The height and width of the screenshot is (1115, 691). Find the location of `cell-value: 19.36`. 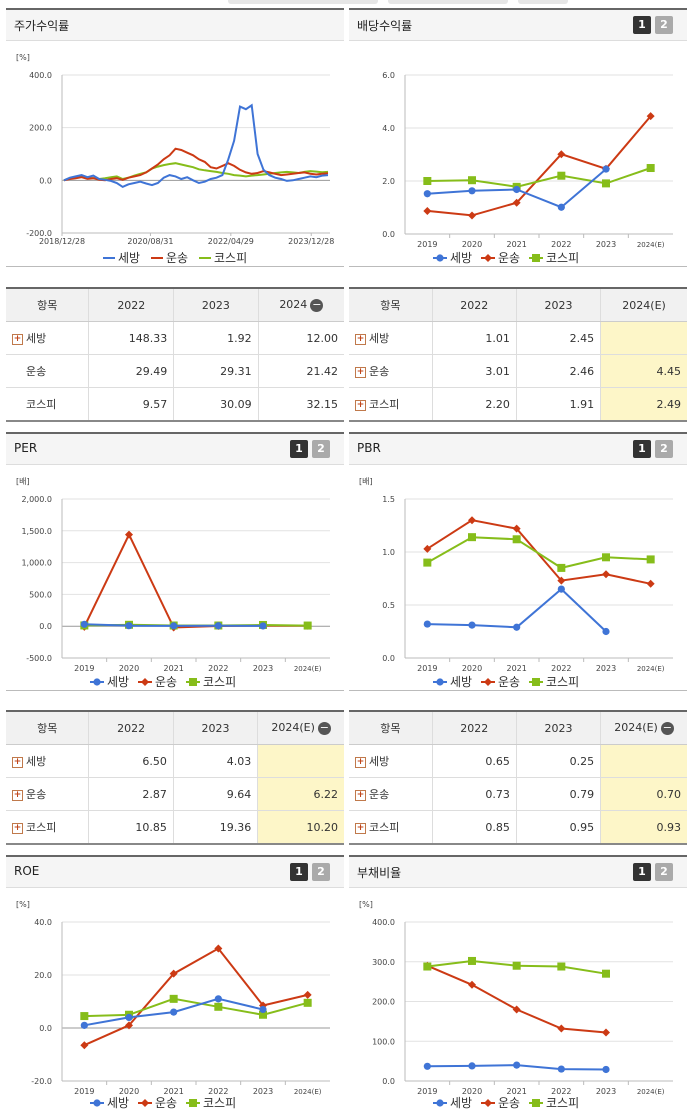

cell-value: 19.36 is located at coordinates (235, 827).